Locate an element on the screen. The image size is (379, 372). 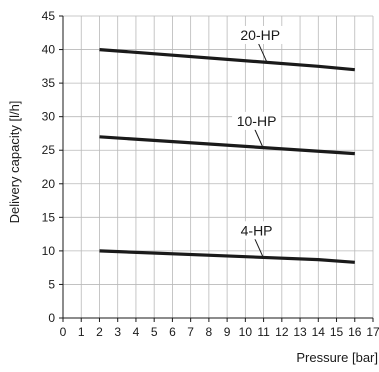
y-tick-label: 15 is located at coordinates (49, 217).